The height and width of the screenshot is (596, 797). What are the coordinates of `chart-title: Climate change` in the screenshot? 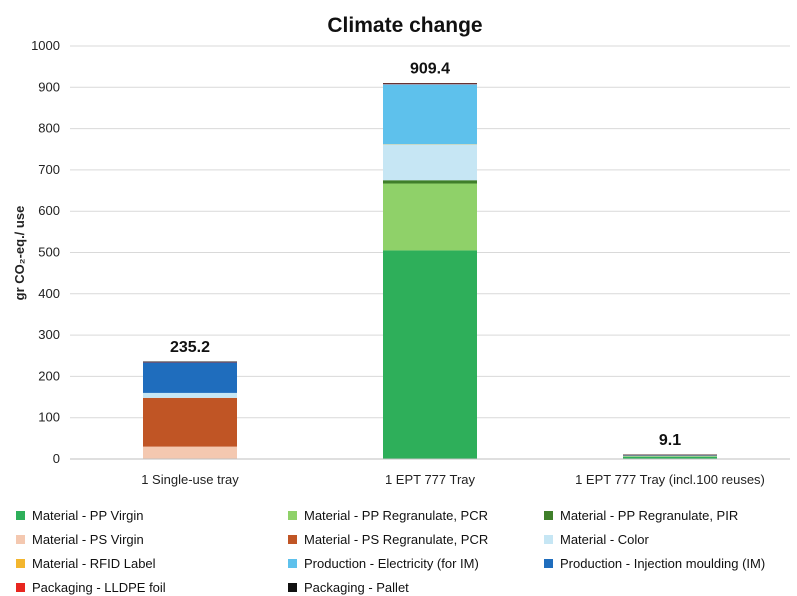 It's located at (404, 25).